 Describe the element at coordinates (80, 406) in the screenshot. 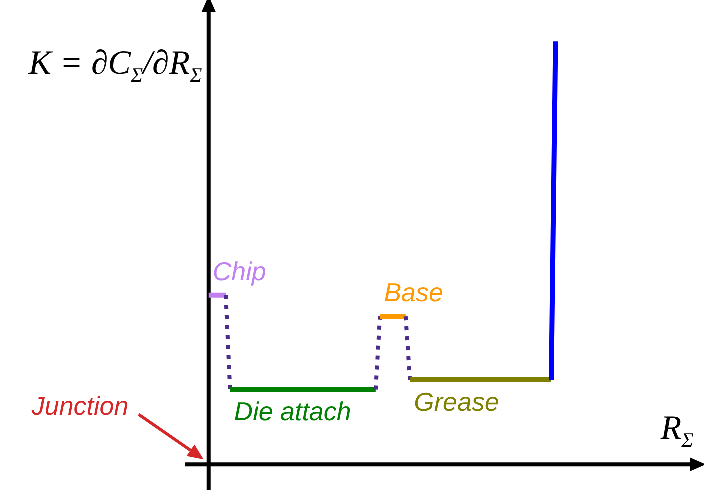

I see `text: Junction` at that location.